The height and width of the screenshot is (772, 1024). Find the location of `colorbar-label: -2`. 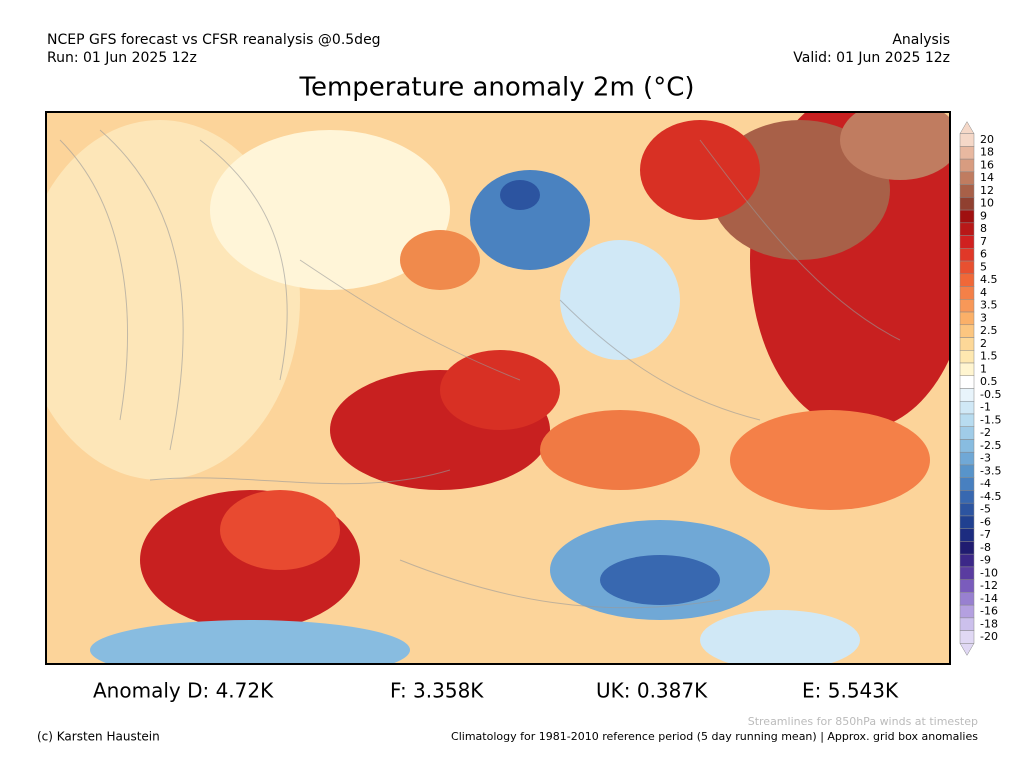

colorbar-label: -2 is located at coordinates (985, 432).